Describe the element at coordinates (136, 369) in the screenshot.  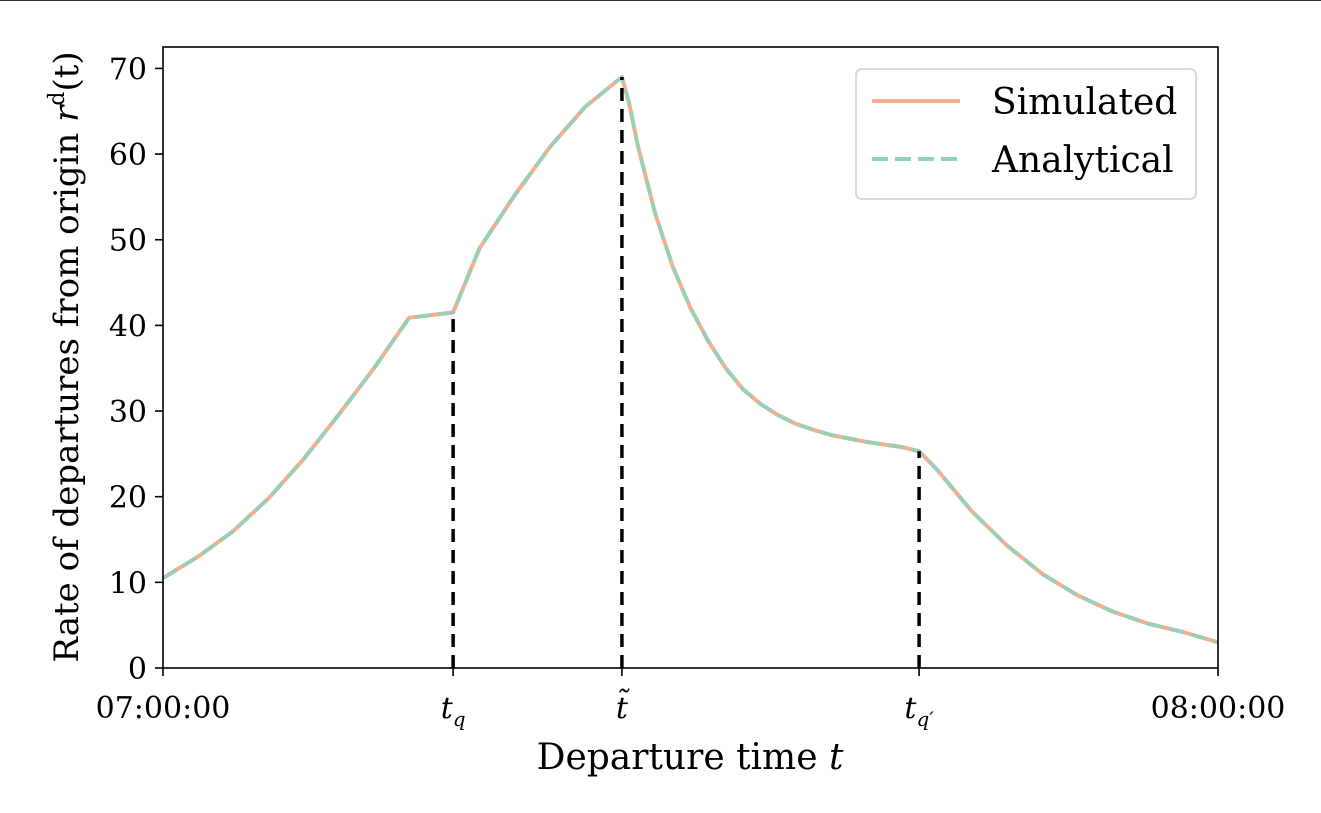
I see `y-ticks: 0 10 20 30 40 50 60 70` at that location.